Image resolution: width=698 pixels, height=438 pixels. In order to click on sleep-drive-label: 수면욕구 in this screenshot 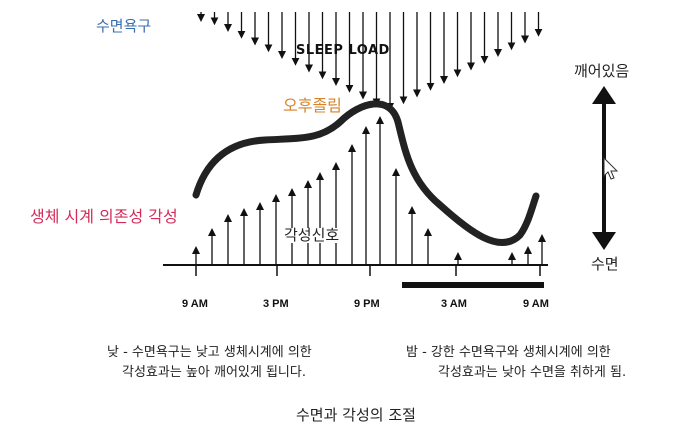, I will do `click(124, 26)`.